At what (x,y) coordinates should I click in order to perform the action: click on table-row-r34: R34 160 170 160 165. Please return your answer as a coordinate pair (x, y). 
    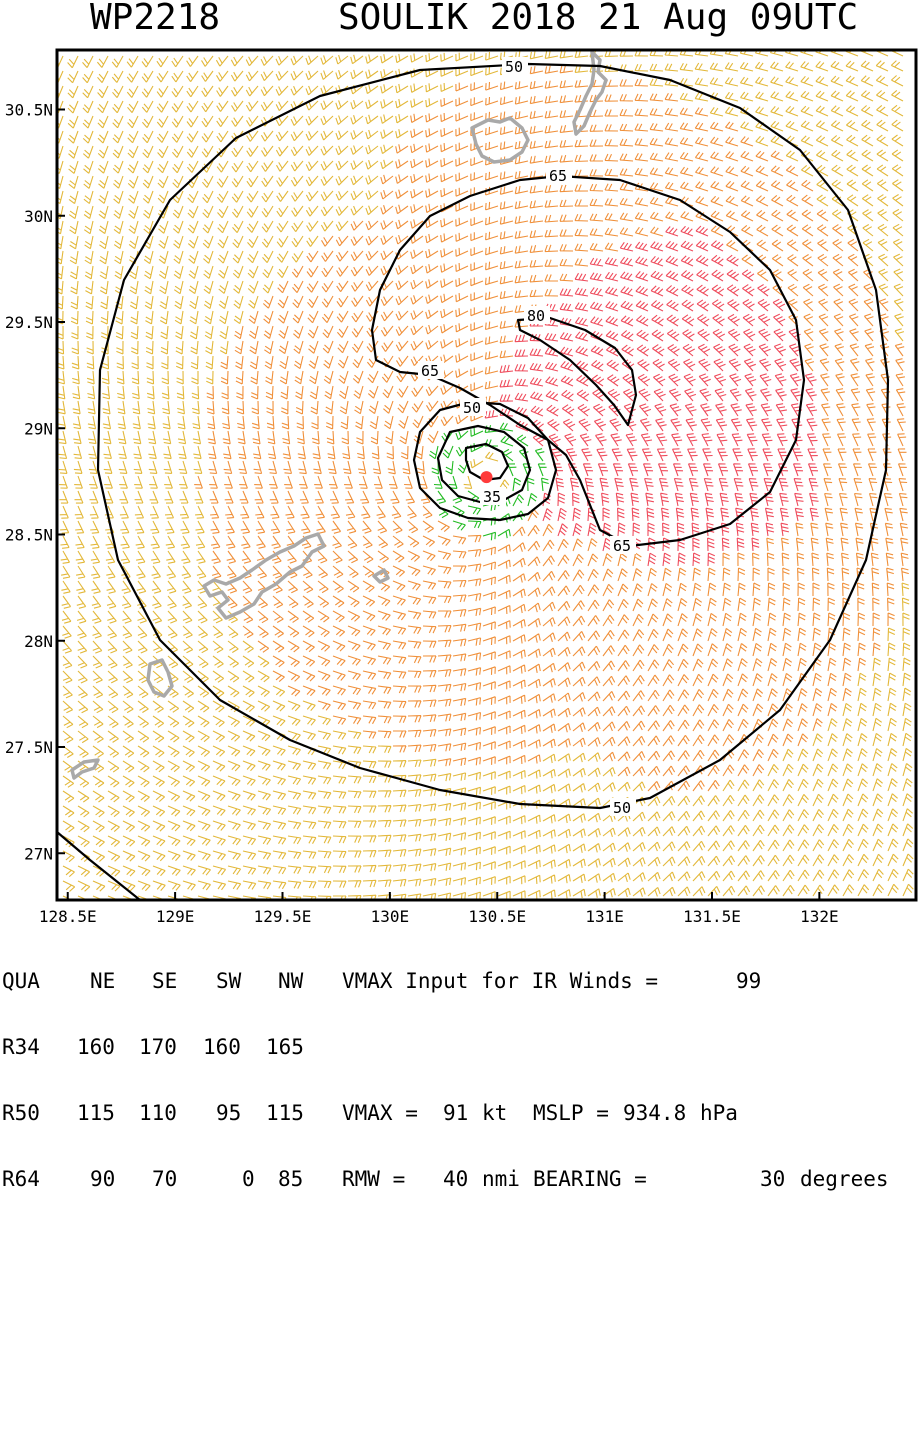
    Looking at the image, I should click on (152, 1047).